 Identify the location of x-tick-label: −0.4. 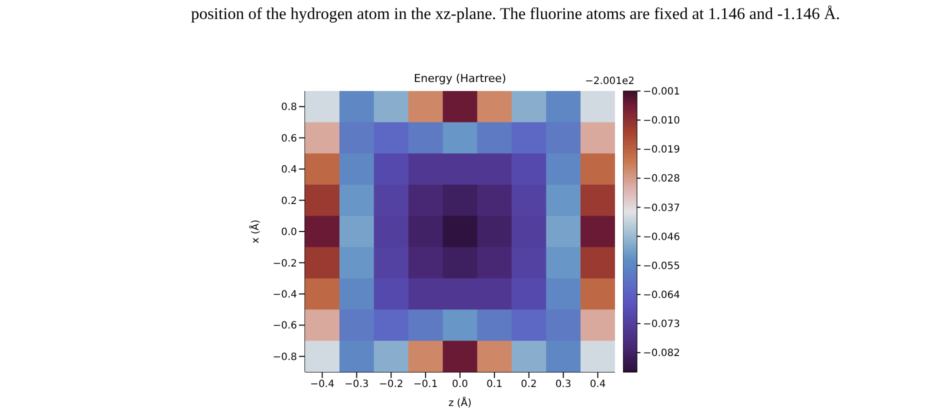
(322, 384).